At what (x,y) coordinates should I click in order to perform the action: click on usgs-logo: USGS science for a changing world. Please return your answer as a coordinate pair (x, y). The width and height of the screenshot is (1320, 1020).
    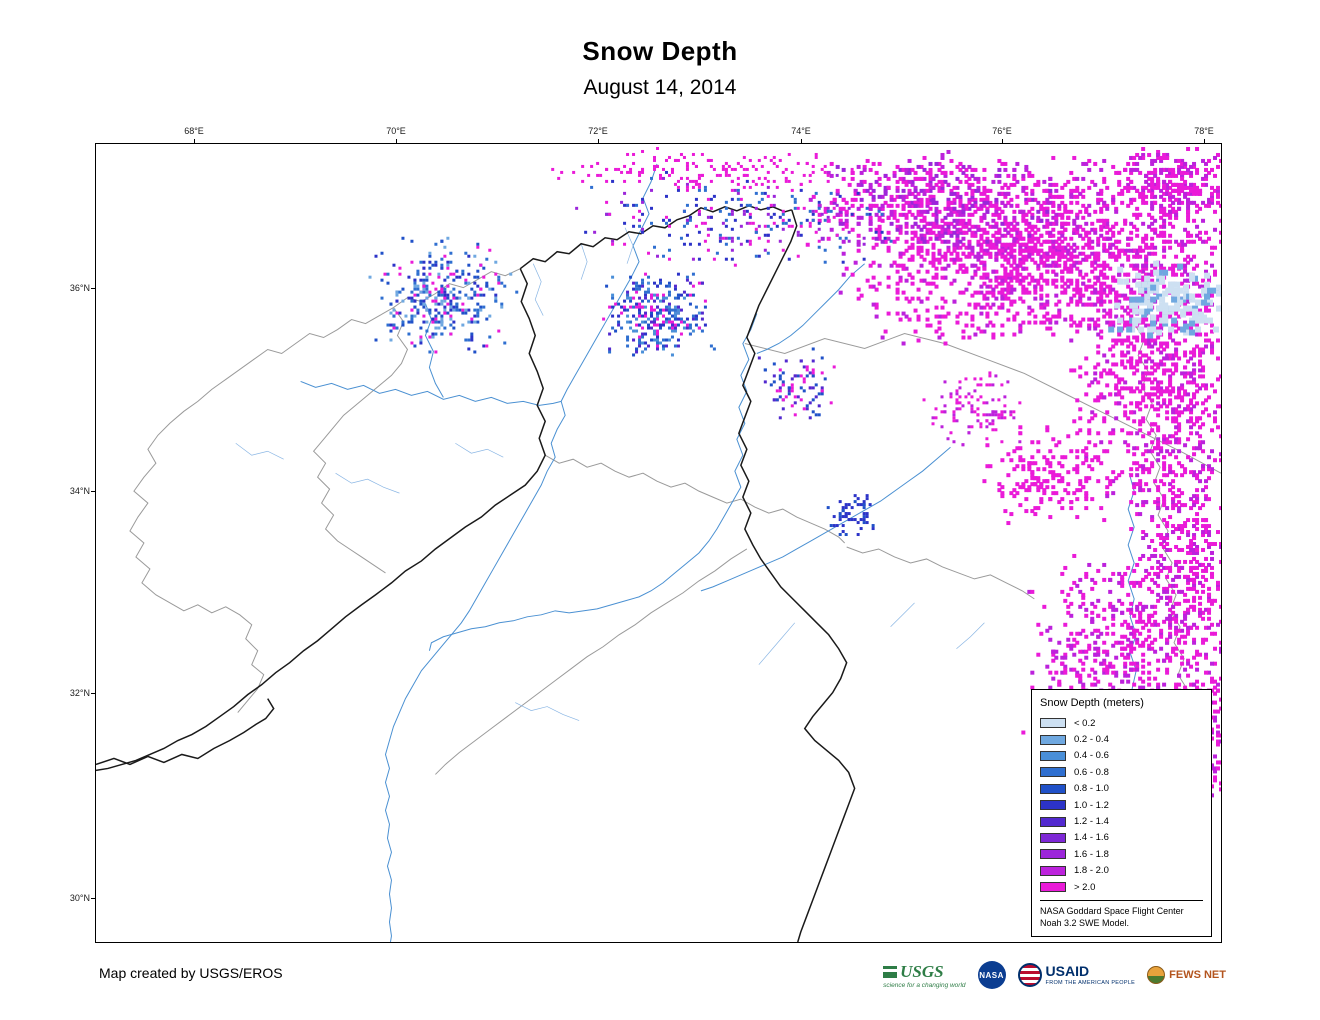
    Looking at the image, I should click on (924, 975).